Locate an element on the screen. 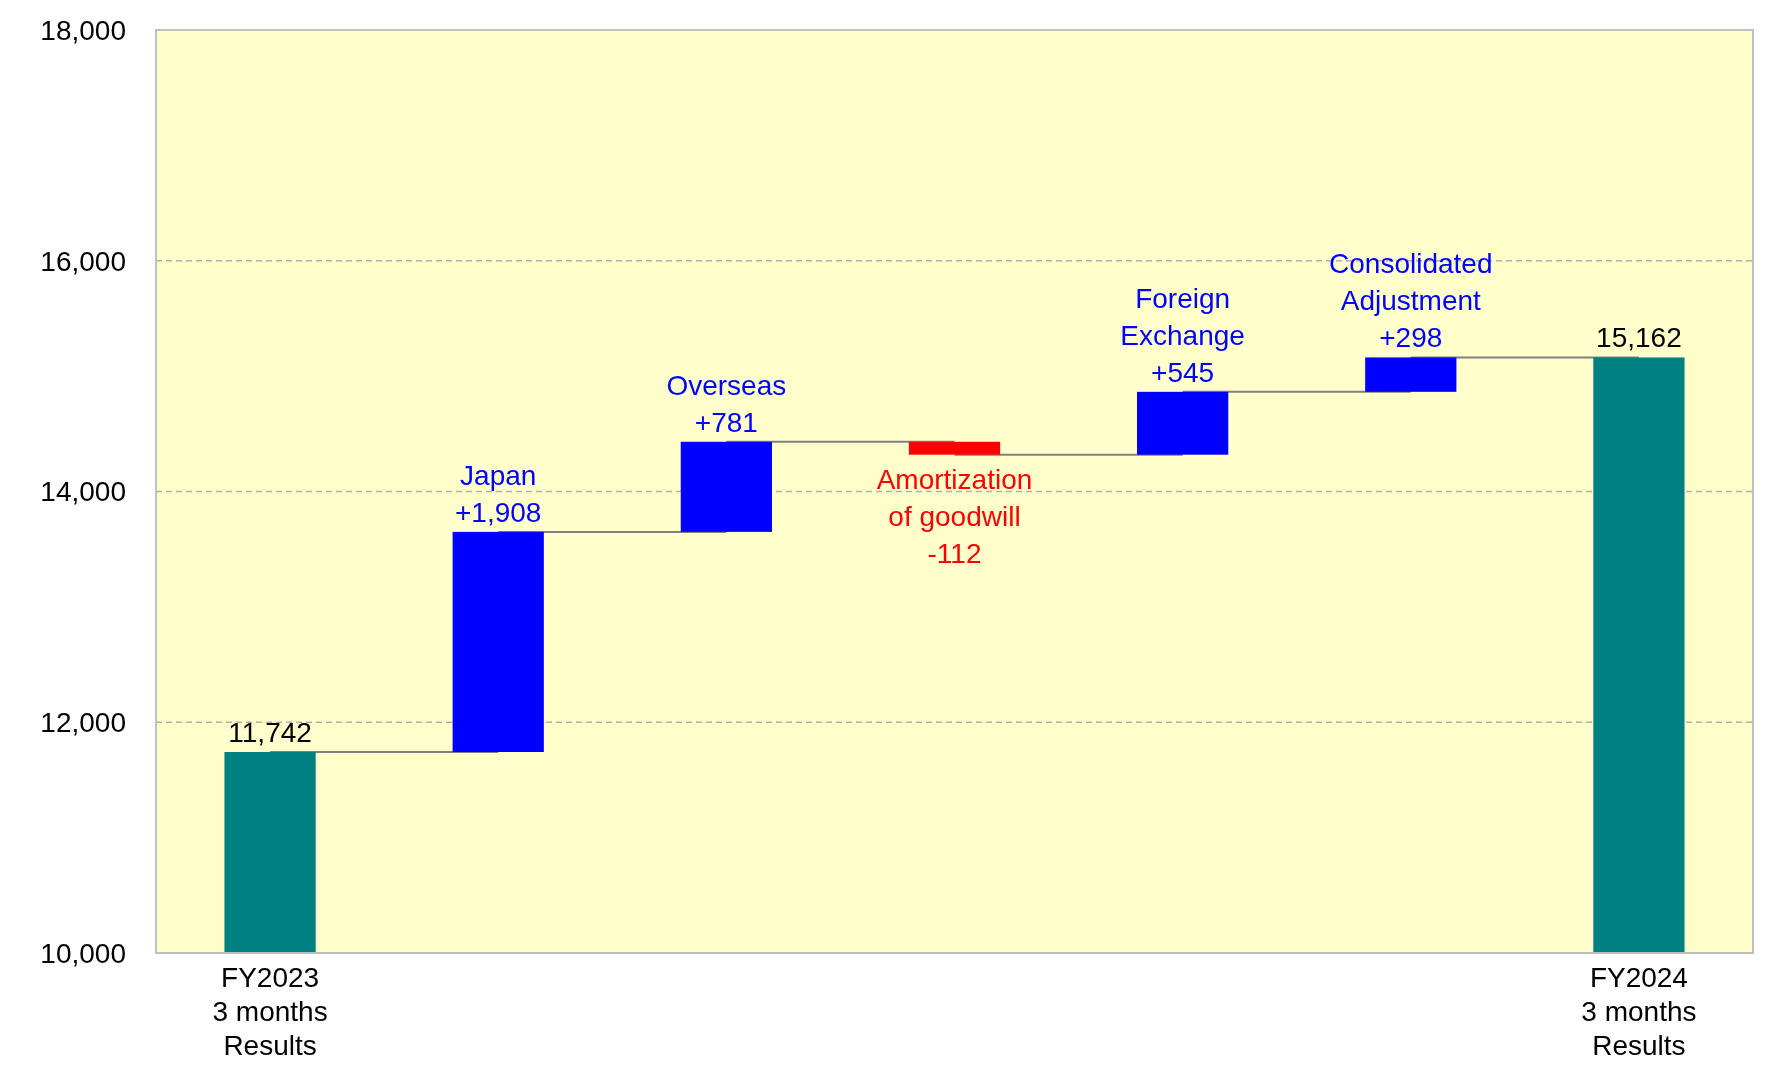  data-label: Consolidated Adjustment +298 is located at coordinates (1411, 301).